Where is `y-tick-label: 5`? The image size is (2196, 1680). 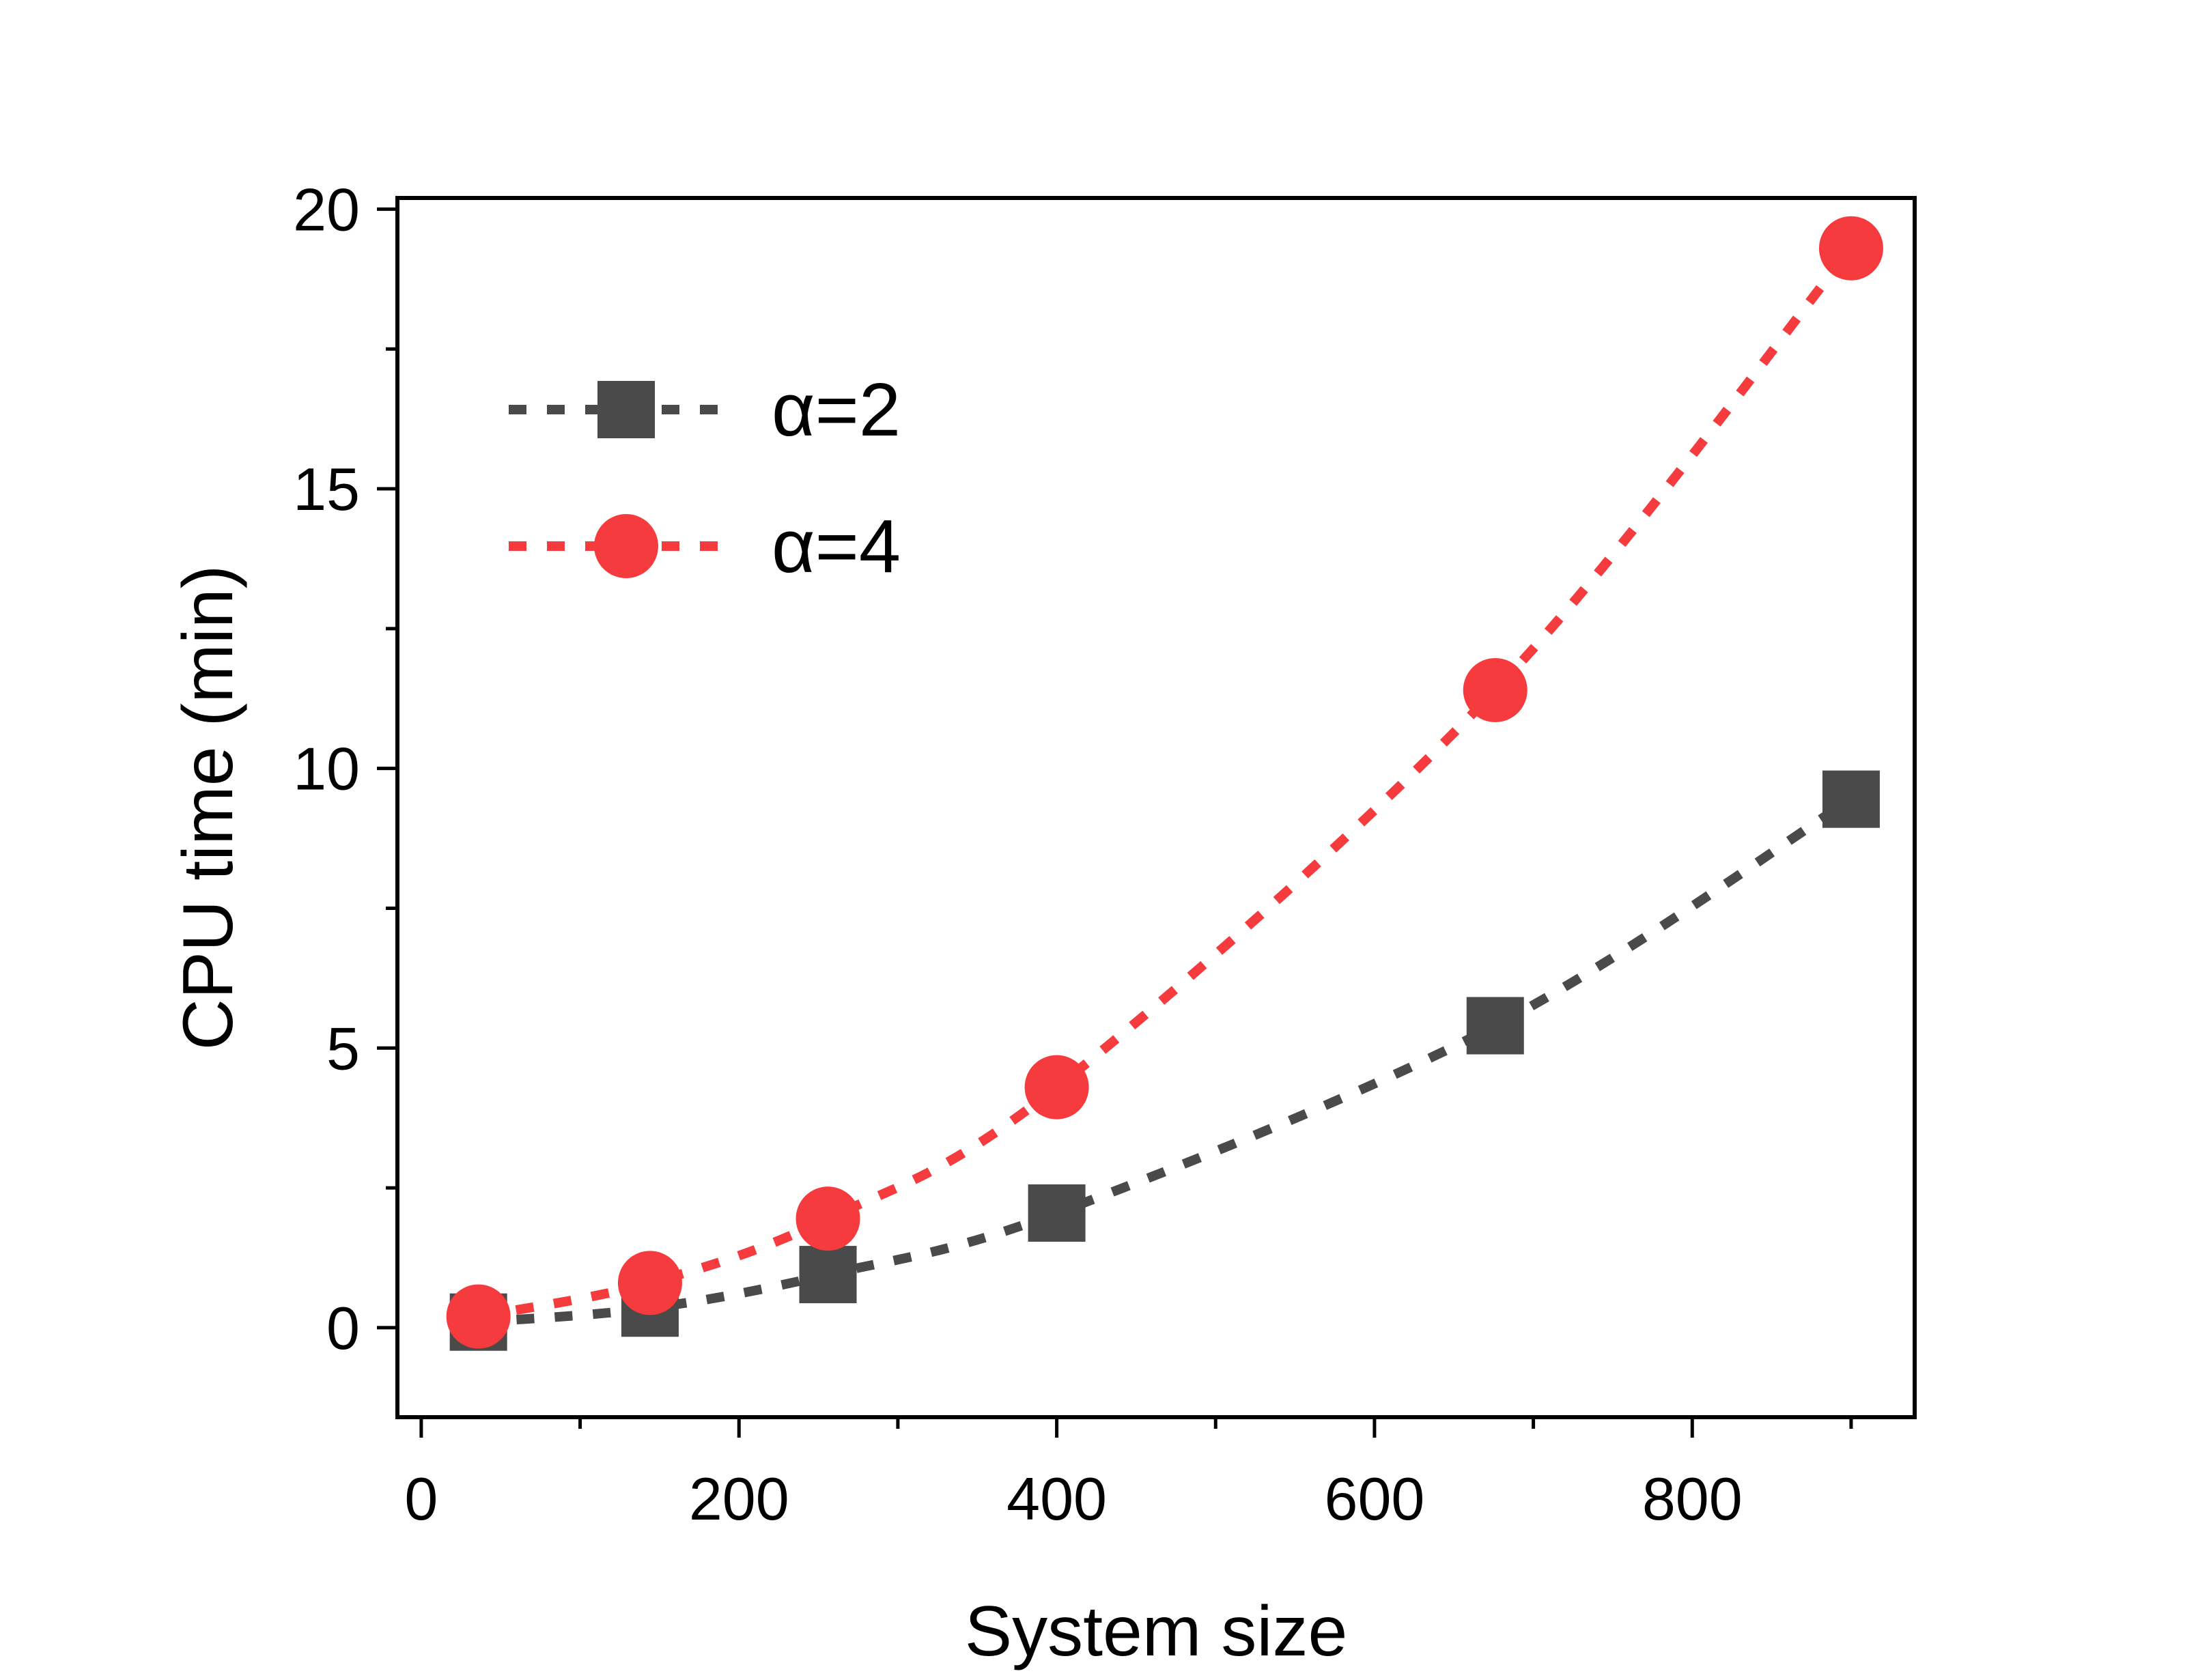 y-tick-label: 5 is located at coordinates (343, 1048).